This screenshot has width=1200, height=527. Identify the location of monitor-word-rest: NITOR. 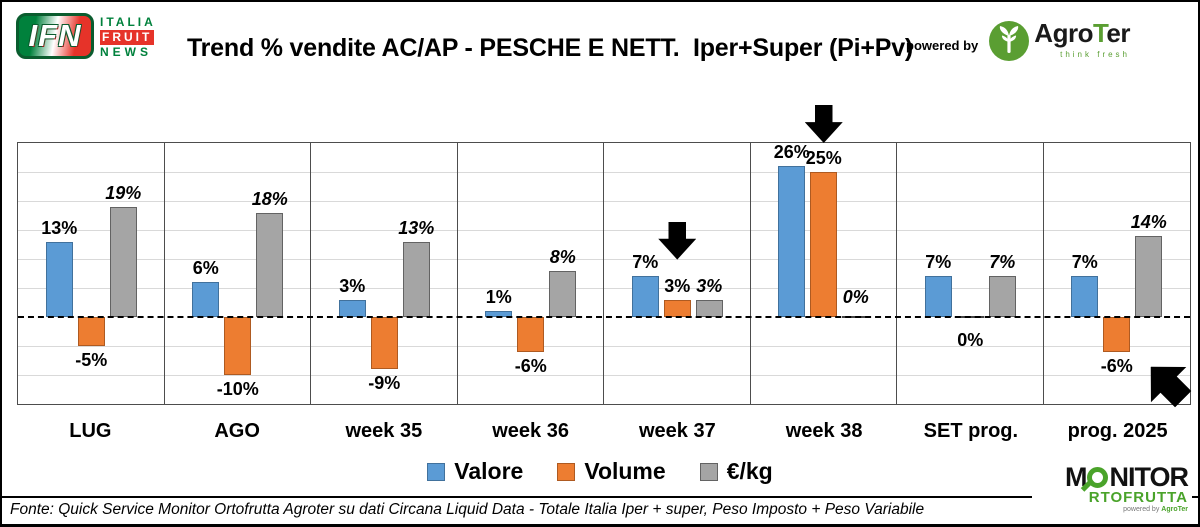
(1149, 477).